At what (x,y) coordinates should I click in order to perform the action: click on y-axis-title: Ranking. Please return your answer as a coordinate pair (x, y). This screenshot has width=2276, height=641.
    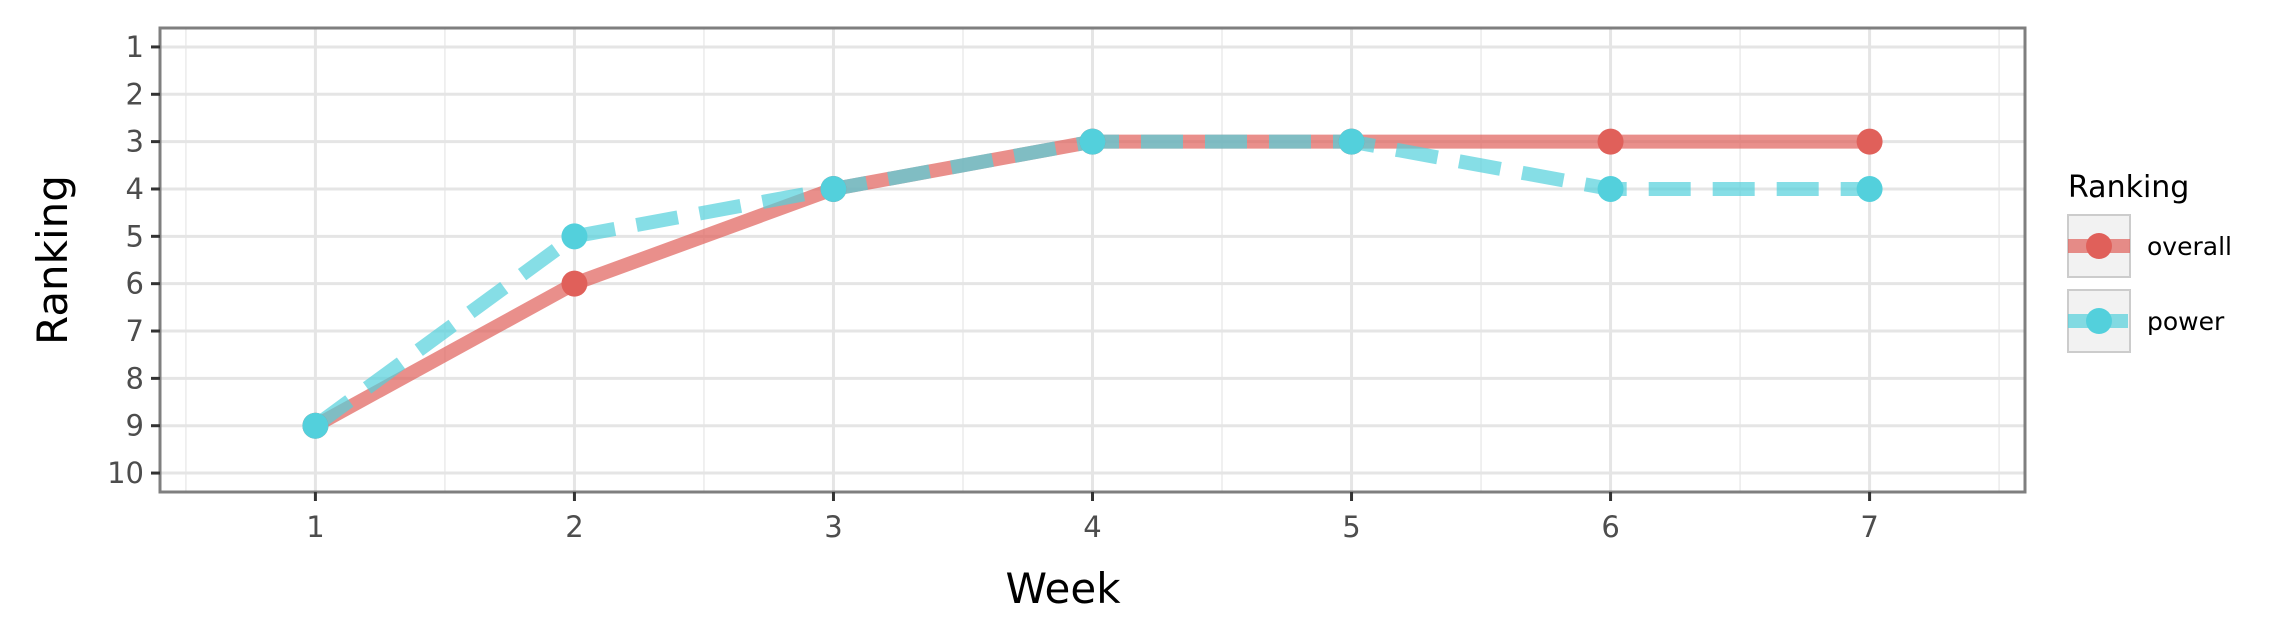
    Looking at the image, I should click on (52, 260).